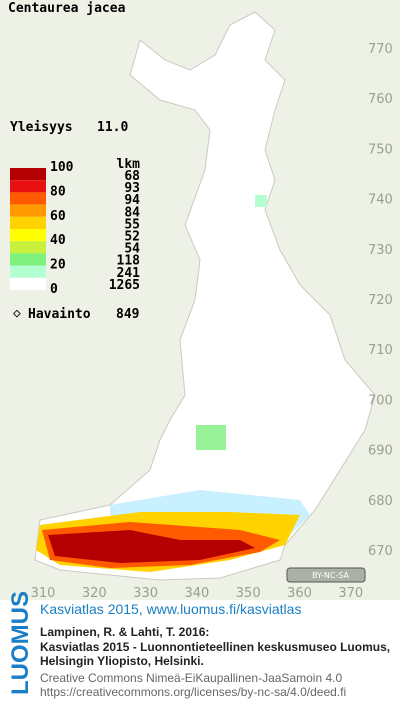  Describe the element at coordinates (380, 250) in the screenshot. I see `north-tick-label: 730` at that location.